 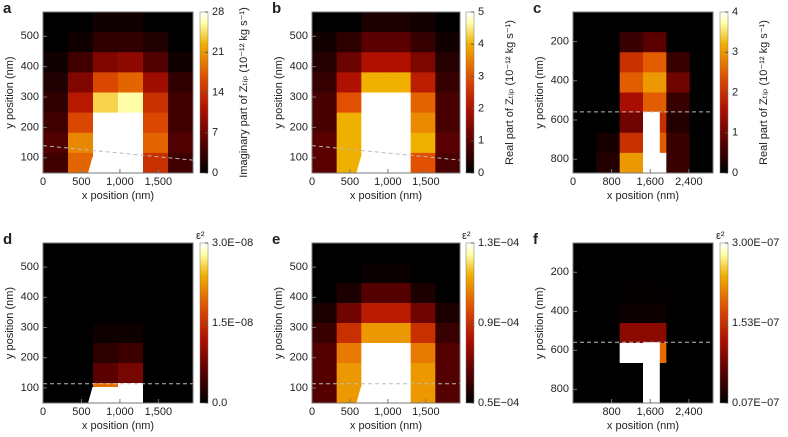 What do you see at coordinates (276, 239) in the screenshot?
I see `panel-label: e` at bounding box center [276, 239].